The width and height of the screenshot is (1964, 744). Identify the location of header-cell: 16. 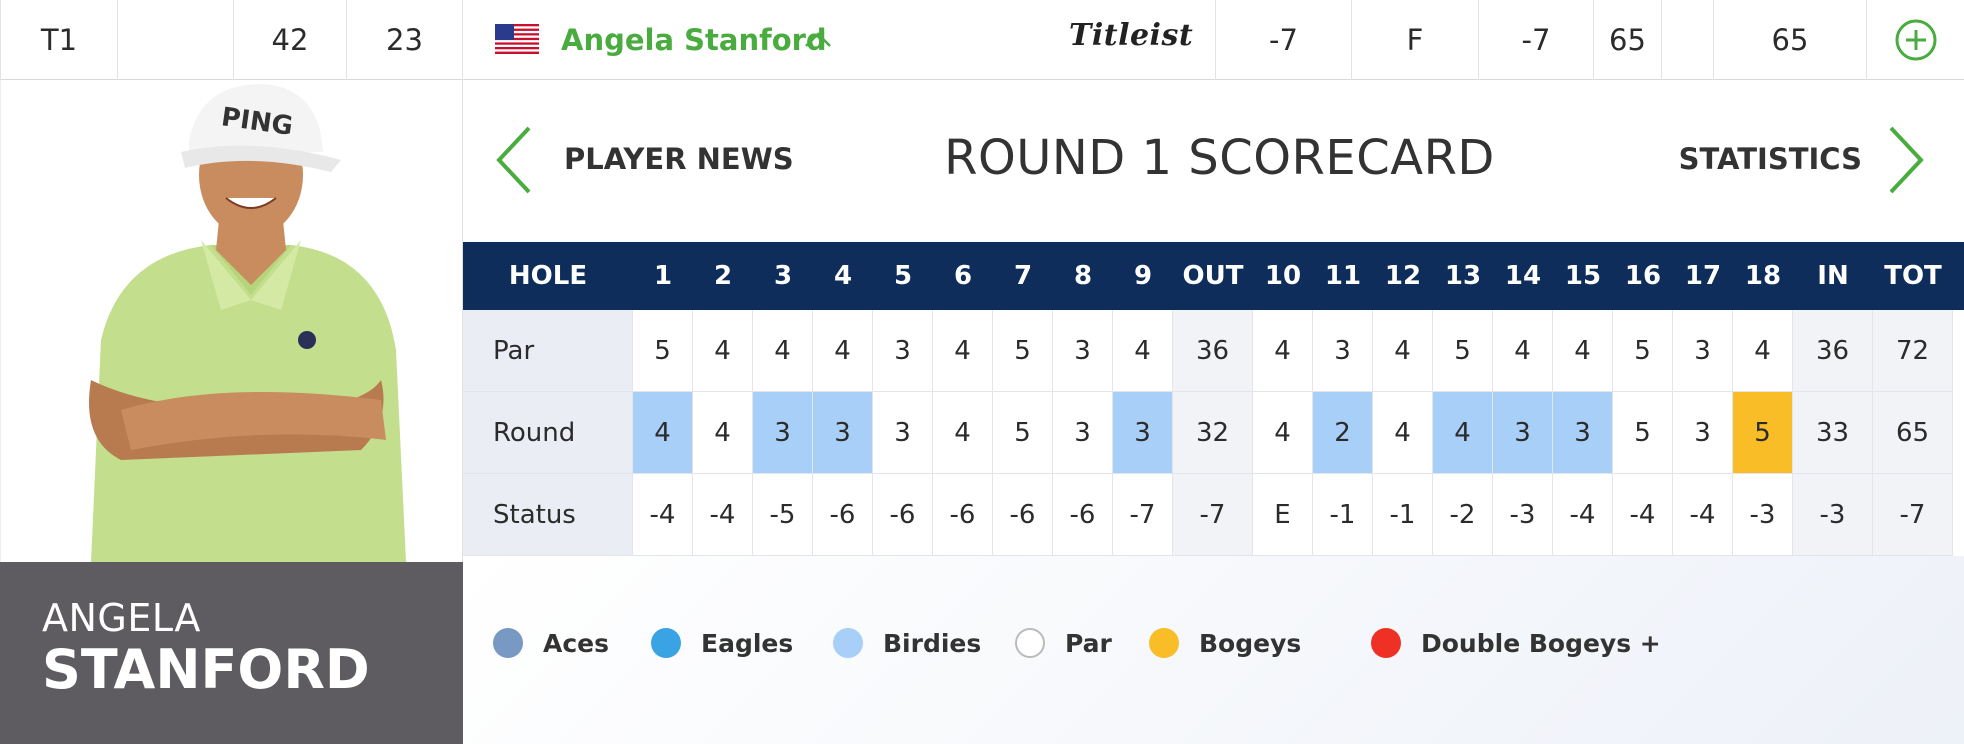
(1643, 276).